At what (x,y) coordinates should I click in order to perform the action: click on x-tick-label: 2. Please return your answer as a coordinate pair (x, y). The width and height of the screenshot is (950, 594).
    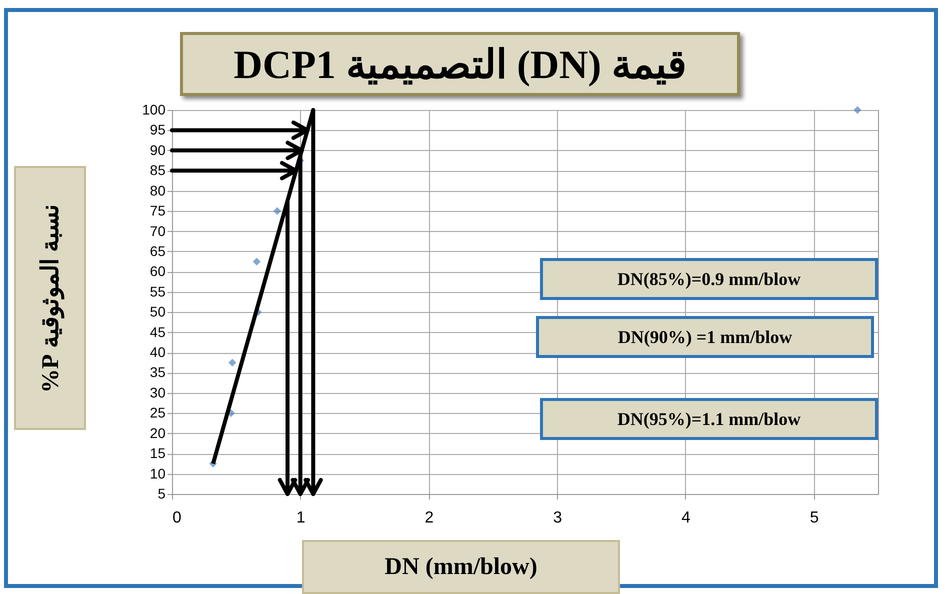
    Looking at the image, I should click on (429, 518).